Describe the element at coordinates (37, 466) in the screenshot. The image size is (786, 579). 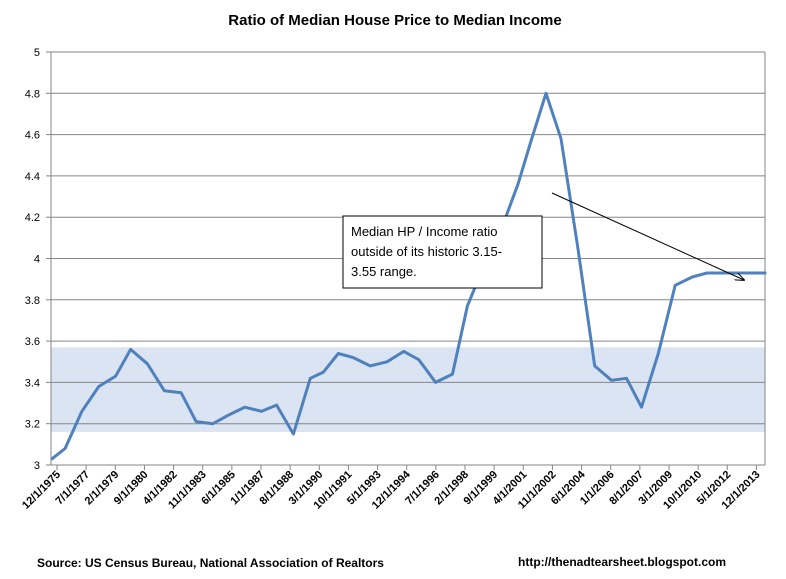
I see `y-tick-label: 3` at that location.